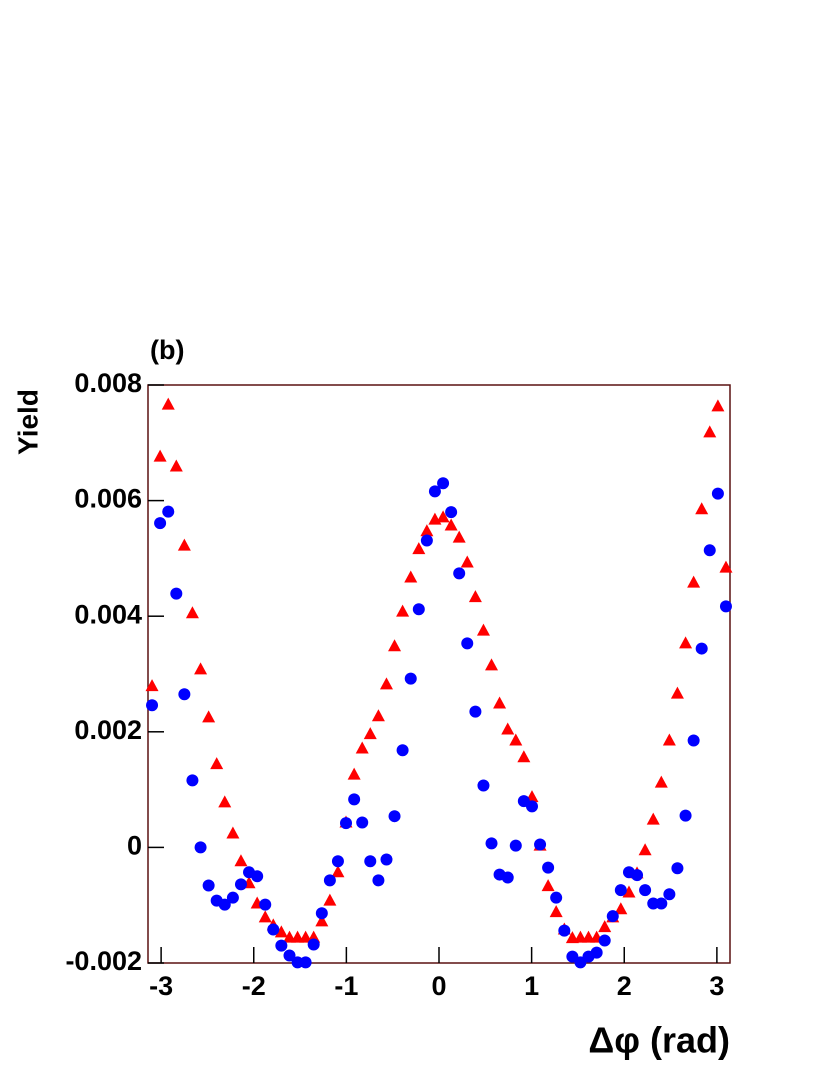 The image size is (830, 1075). What do you see at coordinates (624, 986) in the screenshot?
I see `x-tick-label: 2` at bounding box center [624, 986].